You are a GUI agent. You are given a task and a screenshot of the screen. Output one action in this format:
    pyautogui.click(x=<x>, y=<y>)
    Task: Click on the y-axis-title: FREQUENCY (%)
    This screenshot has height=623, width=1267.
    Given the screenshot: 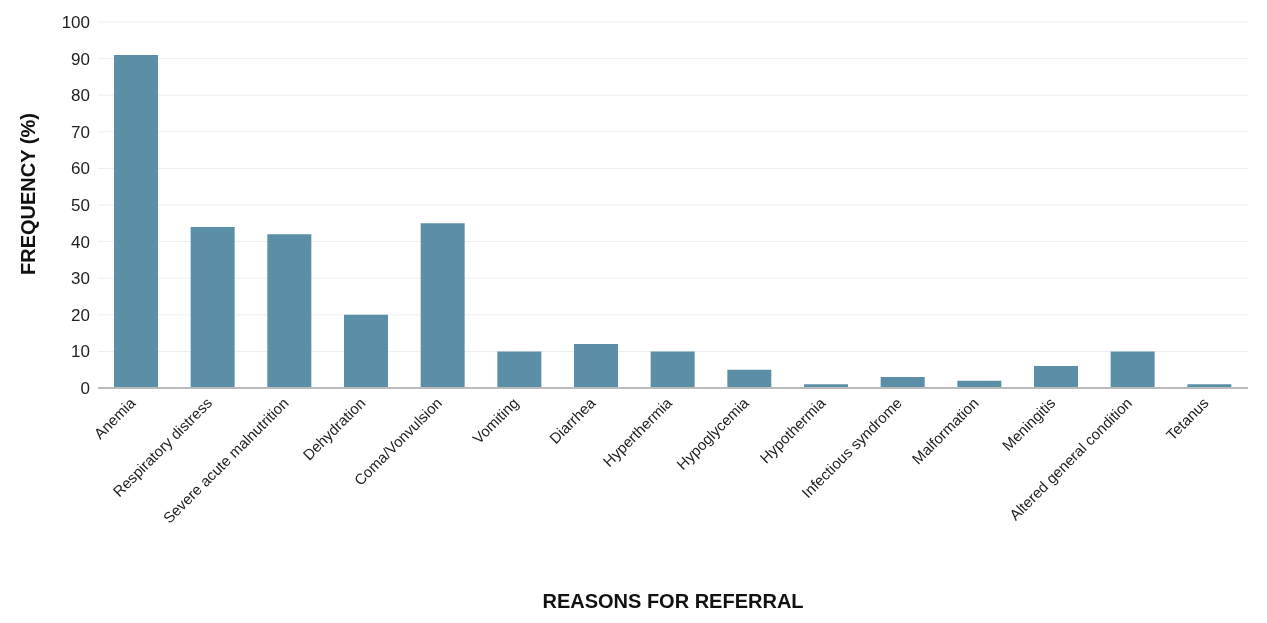 What is the action you would take?
    pyautogui.click(x=28, y=194)
    